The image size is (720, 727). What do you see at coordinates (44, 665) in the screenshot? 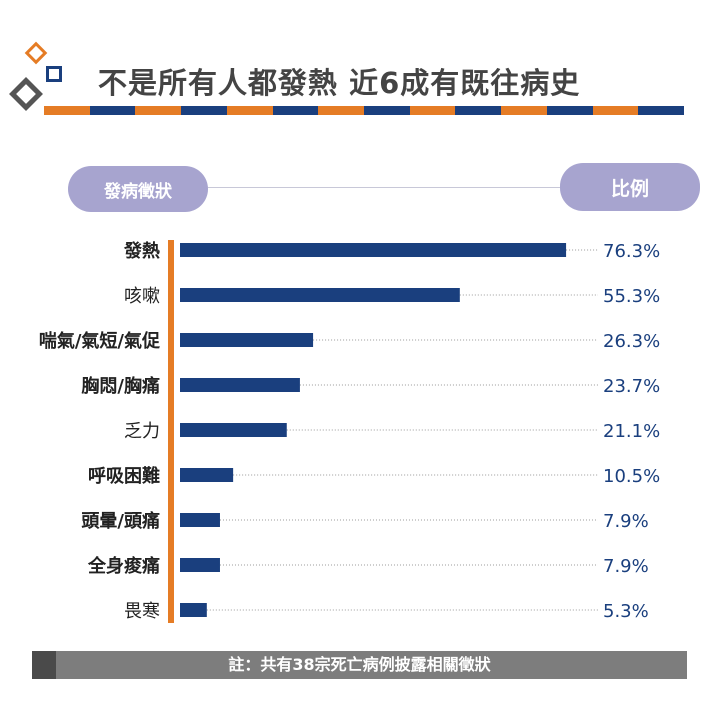
I see `footnote-accent` at bounding box center [44, 665].